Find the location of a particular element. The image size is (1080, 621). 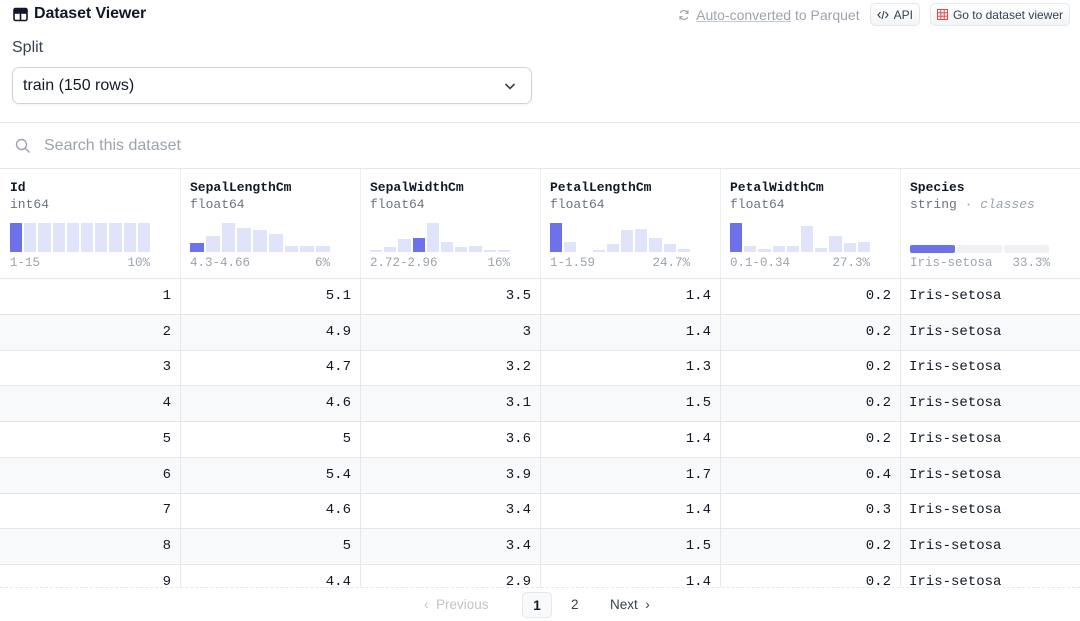

table-row: 5 5 3.6 1.4 0.2 Iris-setosa is located at coordinates (540, 439).